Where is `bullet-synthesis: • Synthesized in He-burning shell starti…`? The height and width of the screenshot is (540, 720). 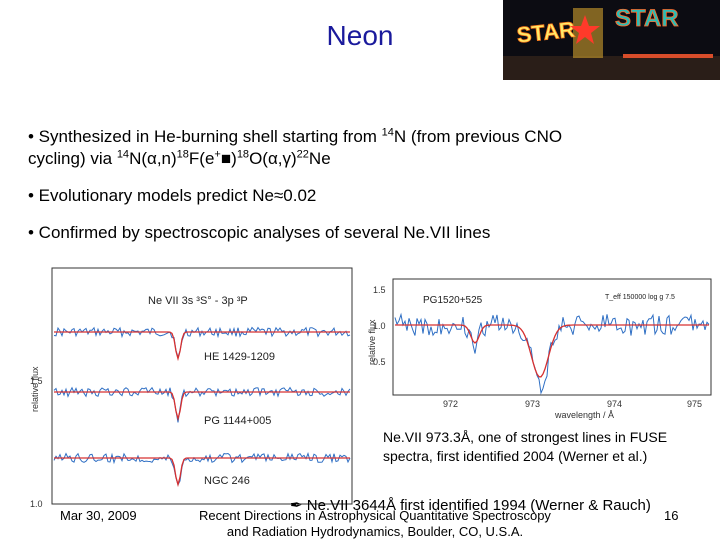
bullet-synthesis: • Synthesized in He-burning shell starti… is located at coordinates (295, 147).